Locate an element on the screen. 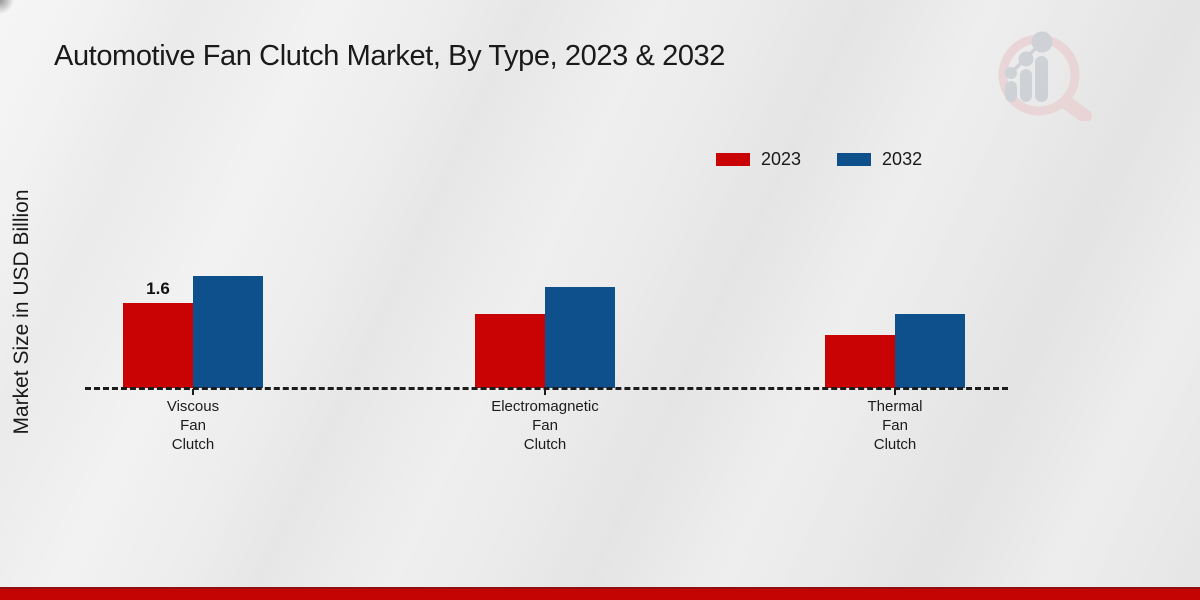 The width and height of the screenshot is (1200, 600). bar-2023-thermal-fan-clutch is located at coordinates (860, 361).